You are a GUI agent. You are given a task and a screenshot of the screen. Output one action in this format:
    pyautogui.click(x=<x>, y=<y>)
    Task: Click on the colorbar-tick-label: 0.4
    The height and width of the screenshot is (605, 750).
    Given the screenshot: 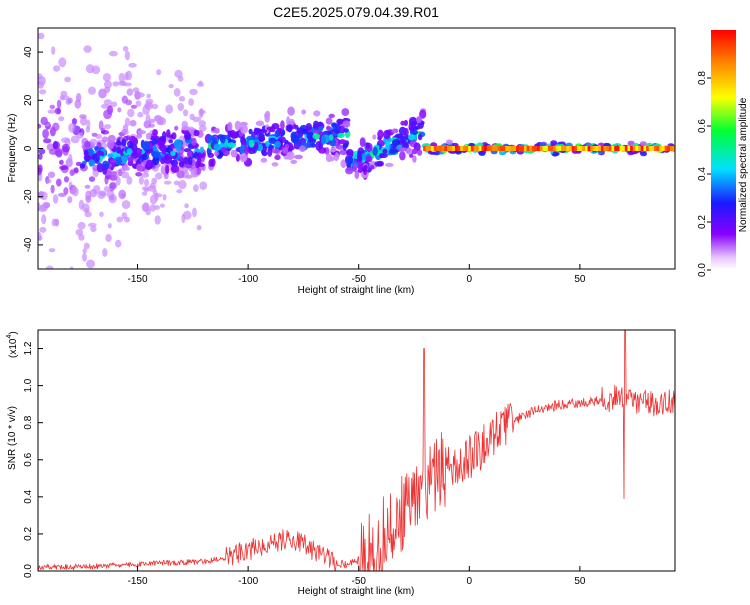 What is the action you would take?
    pyautogui.click(x=702, y=174)
    